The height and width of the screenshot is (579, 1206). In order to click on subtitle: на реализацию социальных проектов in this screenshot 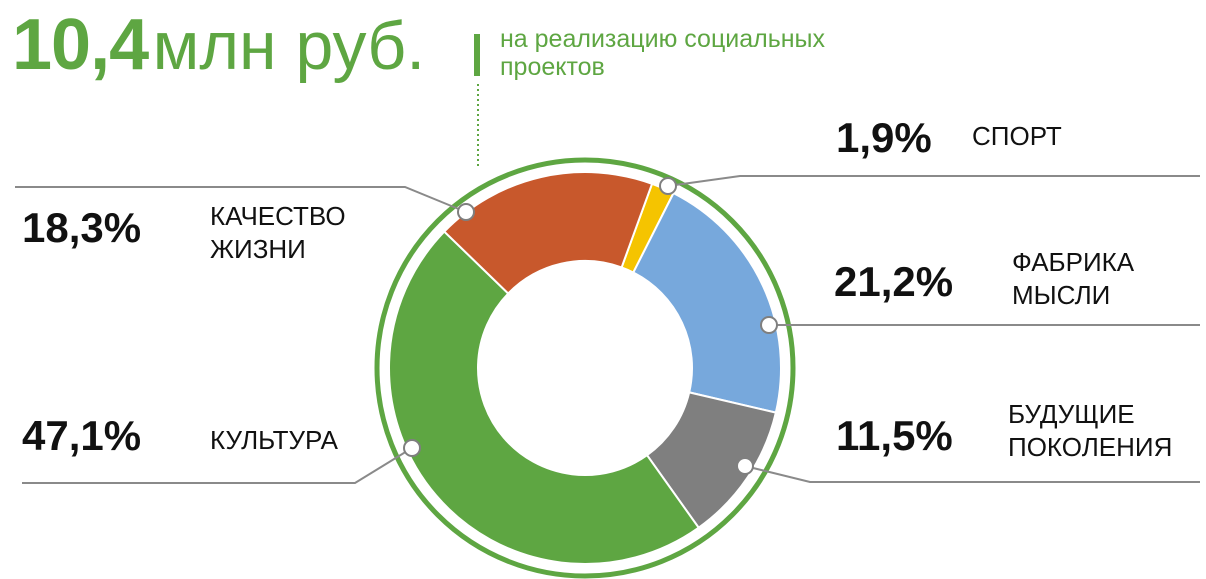, I will do `click(663, 53)`.